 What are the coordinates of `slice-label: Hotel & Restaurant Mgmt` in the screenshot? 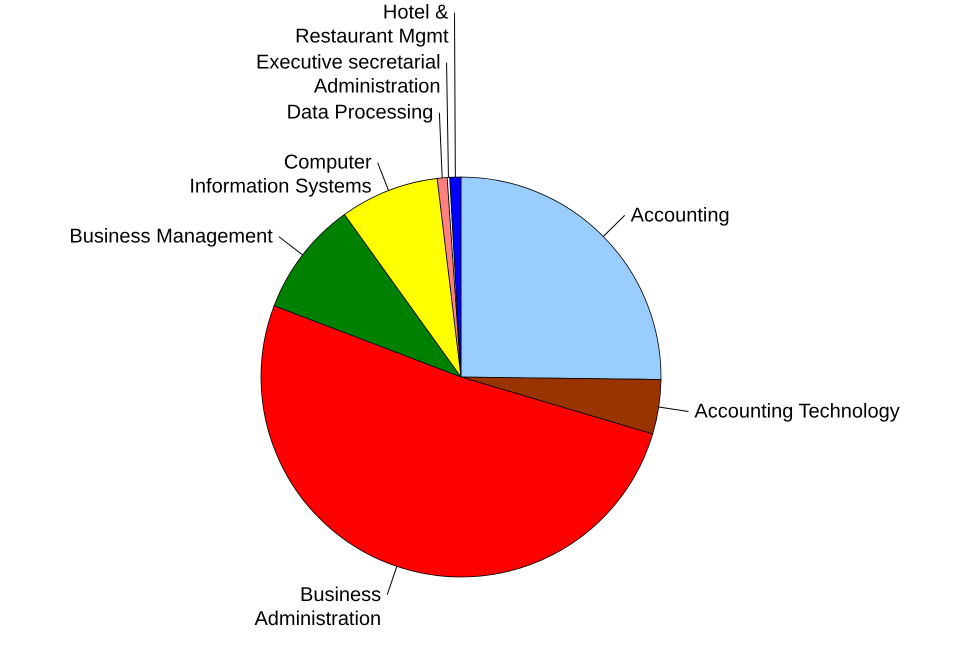 It's located at (372, 25).